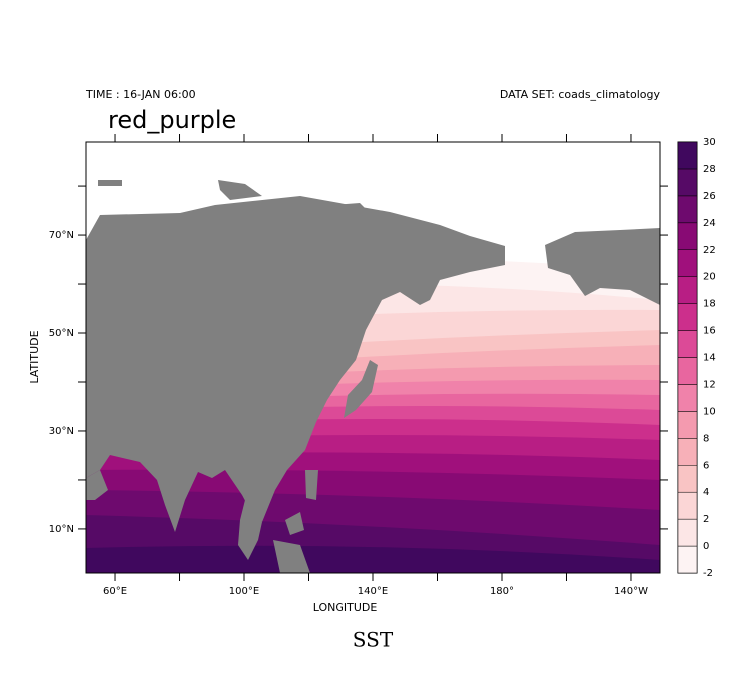 The image size is (732, 674). Describe the element at coordinates (709, 223) in the screenshot. I see `colorbar-label: 24` at that location.